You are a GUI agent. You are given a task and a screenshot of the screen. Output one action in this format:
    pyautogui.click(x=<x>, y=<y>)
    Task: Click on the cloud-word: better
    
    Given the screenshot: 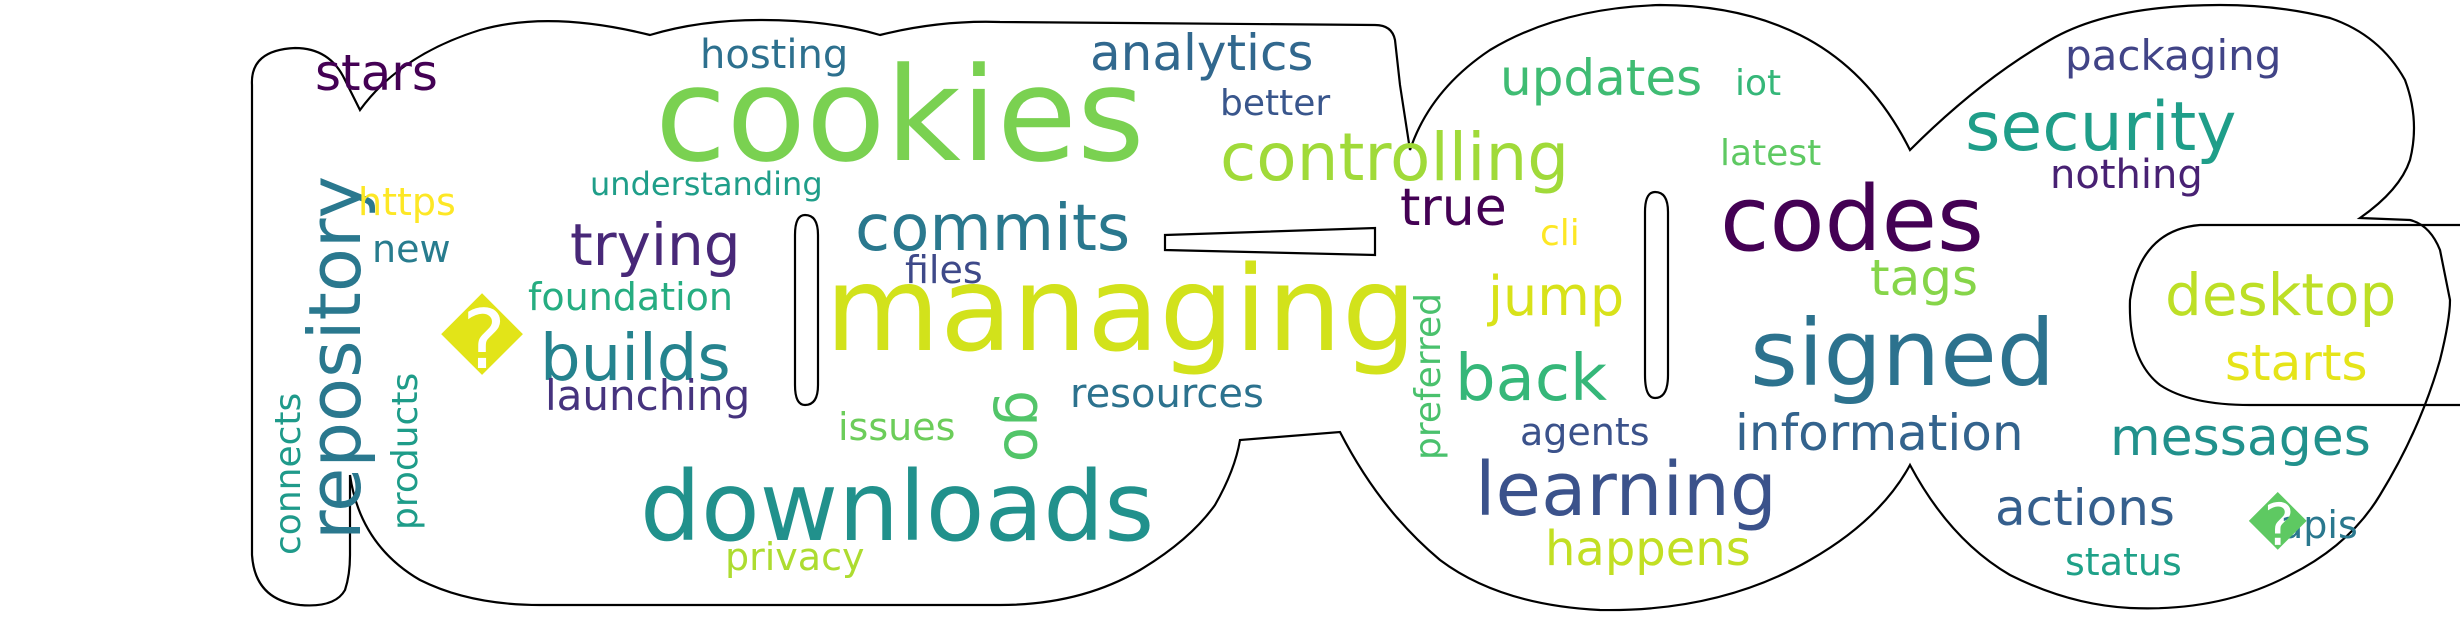 What is the action you would take?
    pyautogui.click(x=1275, y=103)
    